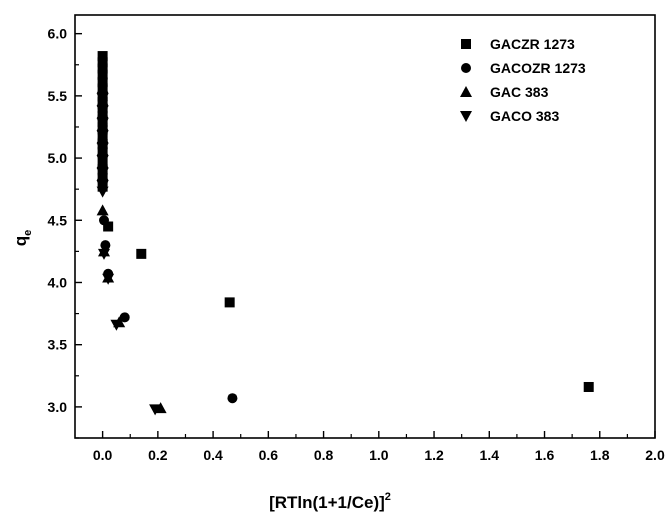 This screenshot has height=518, width=665. I want to click on x-tick-label: 0.2, so click(158, 455).